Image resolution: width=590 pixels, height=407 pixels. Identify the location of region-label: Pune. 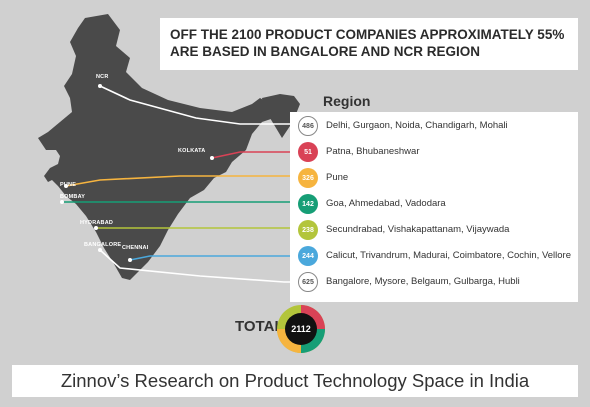
(337, 177).